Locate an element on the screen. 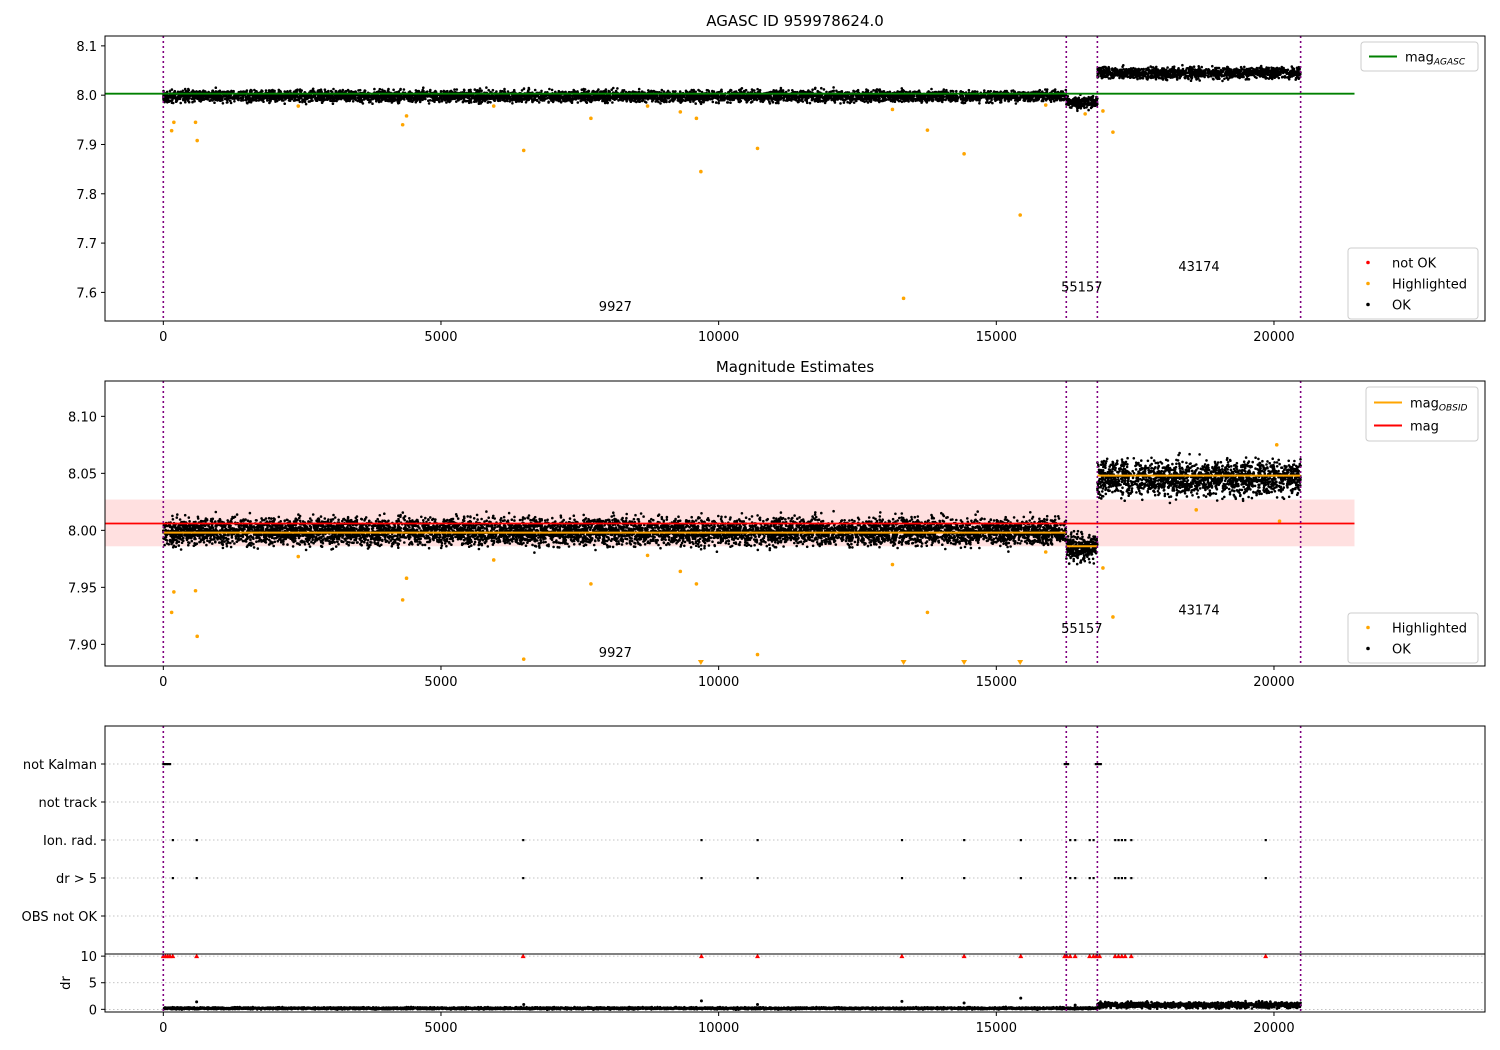 The height and width of the screenshot is (1050, 1500). legend-label: Highlighted is located at coordinates (1429, 629).